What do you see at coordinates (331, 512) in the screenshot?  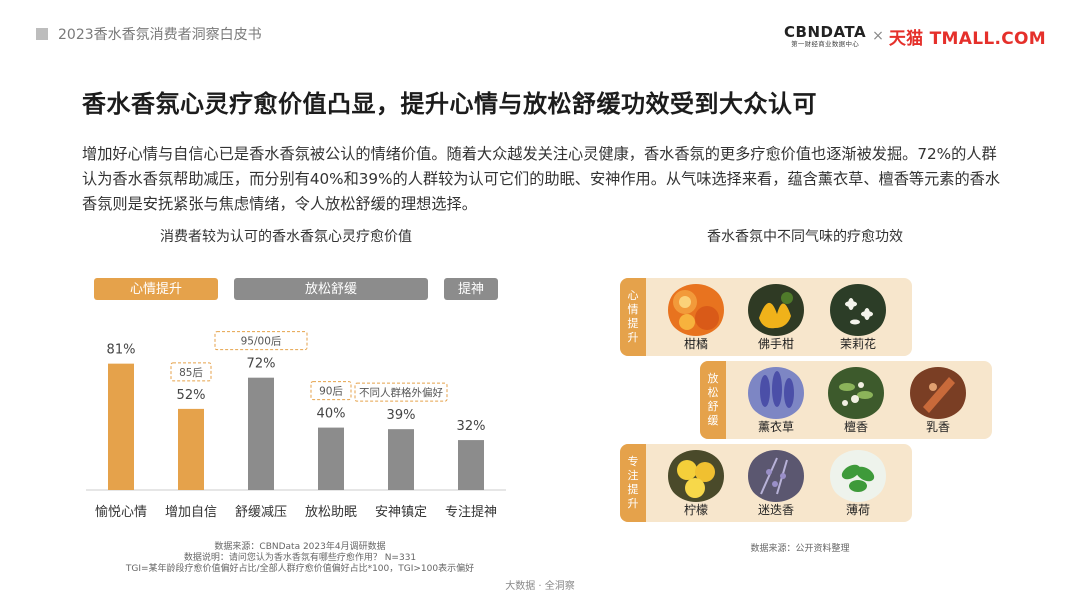 I see `category-label: 放松助眠` at bounding box center [331, 512].